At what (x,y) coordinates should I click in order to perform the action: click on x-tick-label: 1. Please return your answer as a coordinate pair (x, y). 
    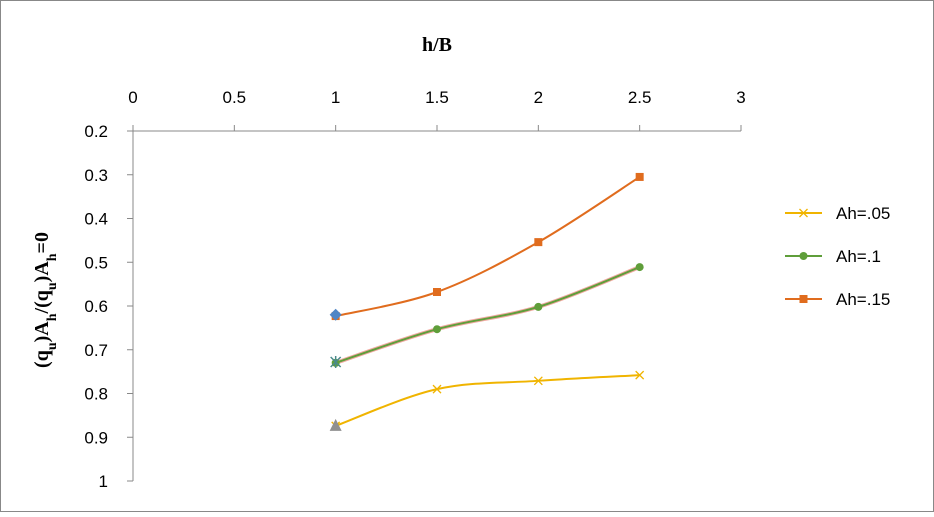
    Looking at the image, I should click on (335, 97).